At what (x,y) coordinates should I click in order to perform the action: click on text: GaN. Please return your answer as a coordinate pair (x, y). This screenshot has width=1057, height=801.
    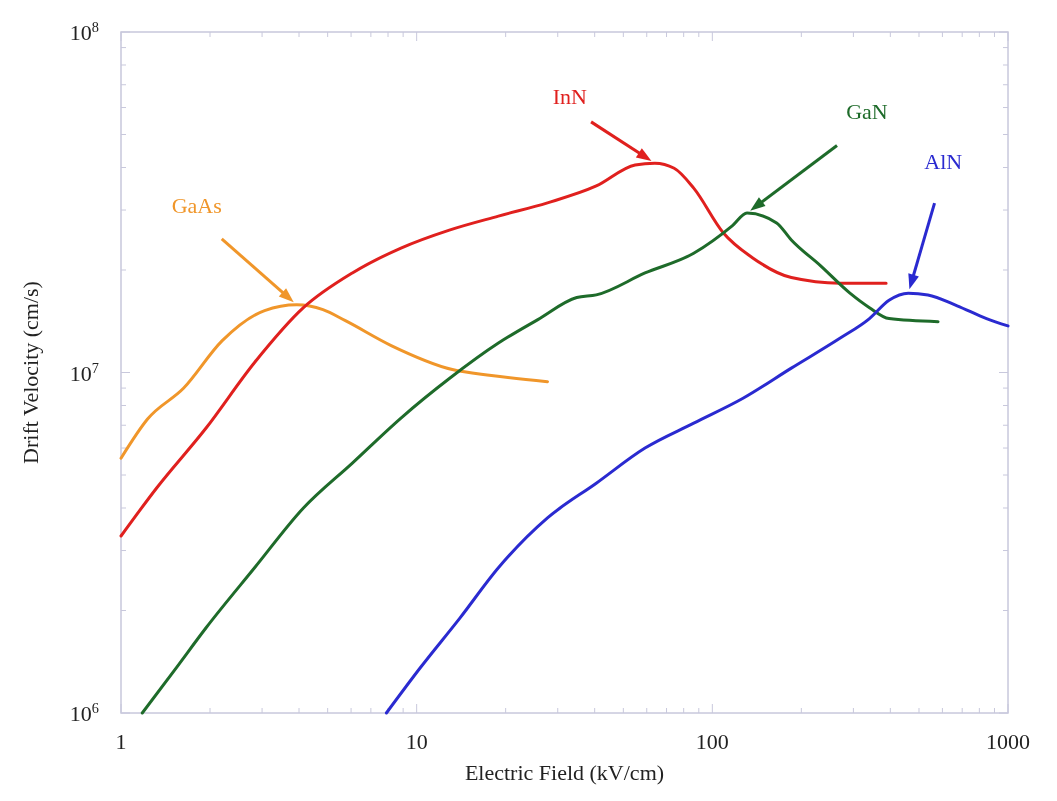
    Looking at the image, I should click on (867, 112).